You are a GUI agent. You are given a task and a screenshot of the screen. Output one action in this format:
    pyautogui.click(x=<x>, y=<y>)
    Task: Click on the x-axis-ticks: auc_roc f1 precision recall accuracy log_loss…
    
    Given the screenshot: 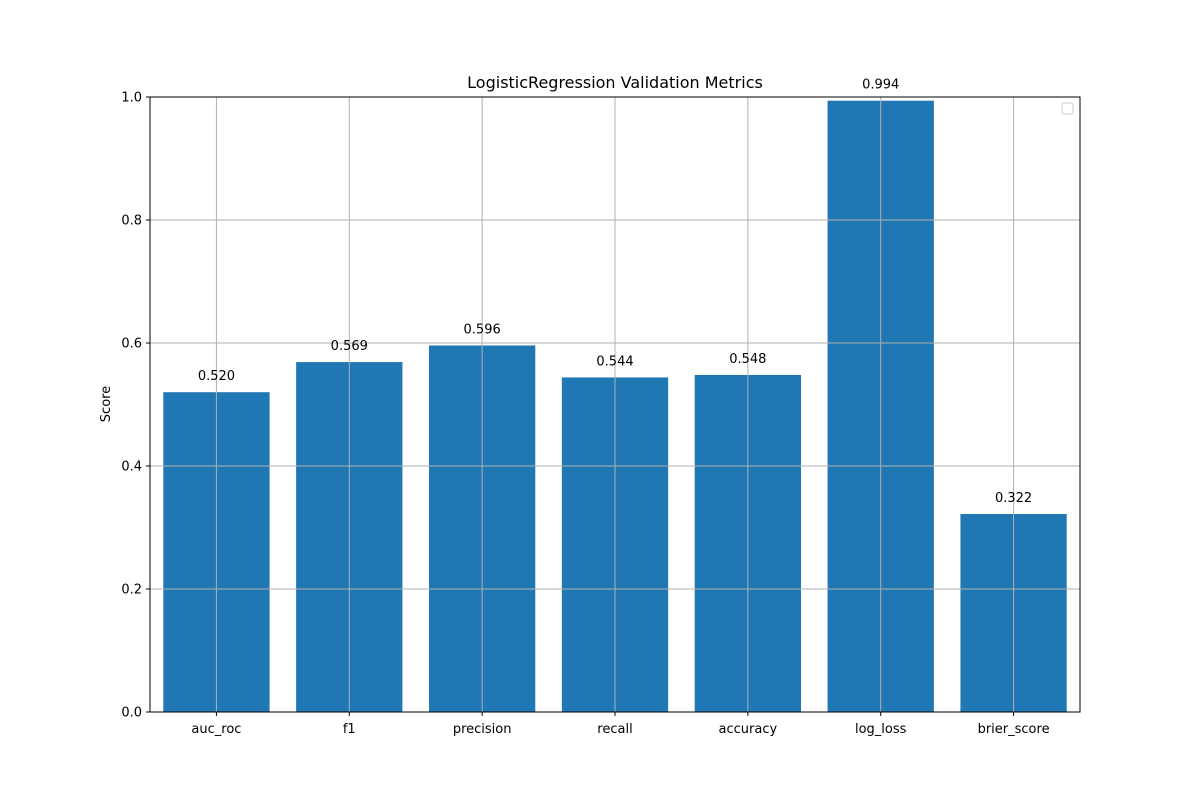 What is the action you would take?
    pyautogui.click(x=620, y=724)
    